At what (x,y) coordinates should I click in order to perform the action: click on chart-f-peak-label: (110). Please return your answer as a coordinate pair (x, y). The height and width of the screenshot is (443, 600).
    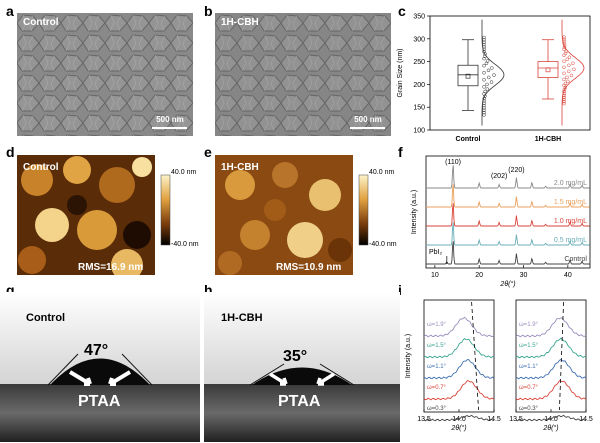
    Looking at the image, I should click on (453, 162).